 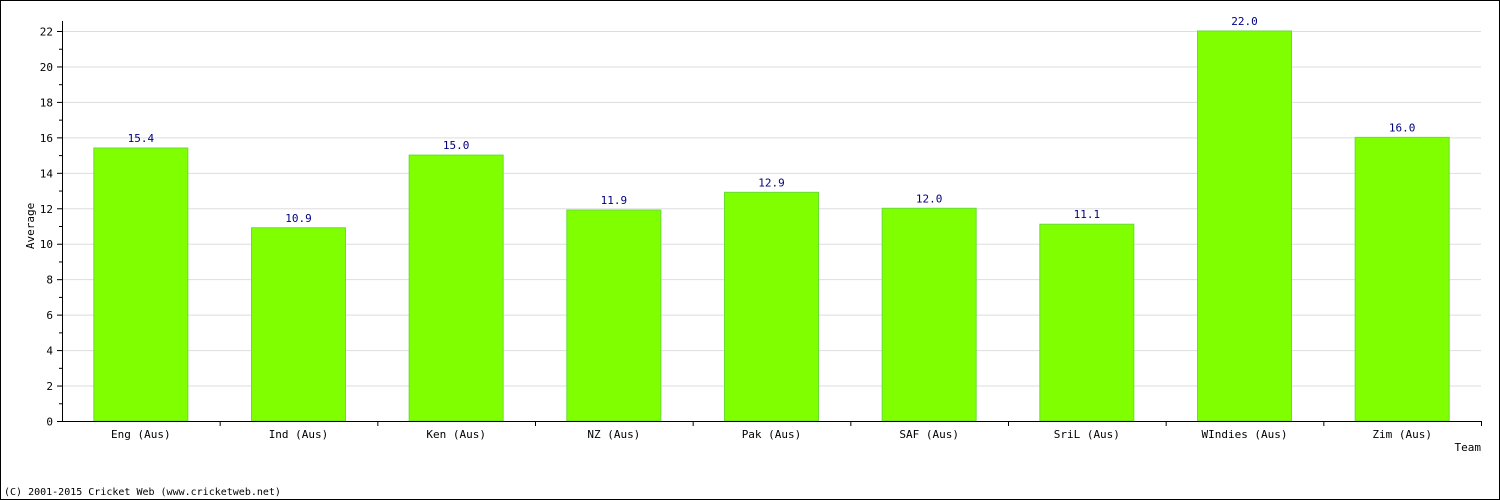 I want to click on x-tick-label: Zim (Aus), so click(x=1402, y=434).